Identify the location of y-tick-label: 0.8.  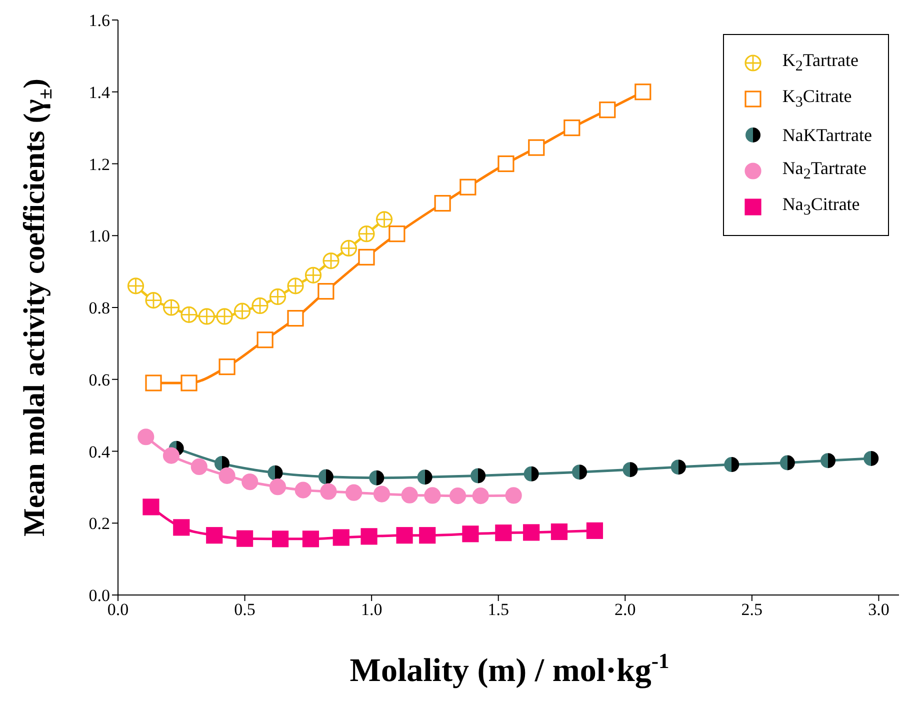
(99, 308).